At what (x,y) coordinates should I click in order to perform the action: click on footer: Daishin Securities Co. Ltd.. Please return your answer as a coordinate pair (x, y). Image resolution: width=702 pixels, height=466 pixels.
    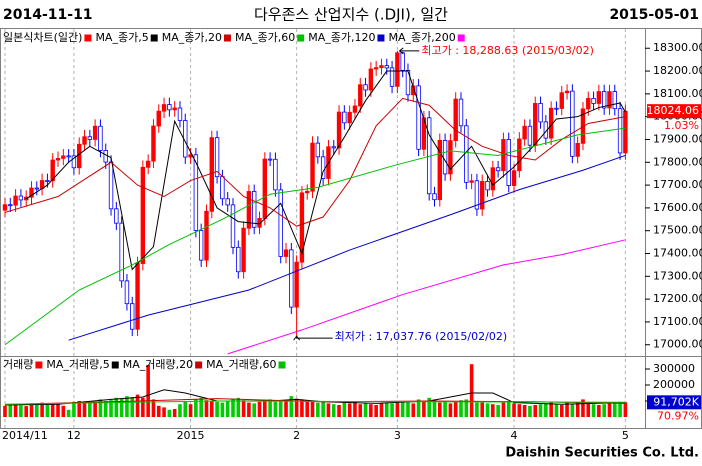
    Looking at the image, I should click on (602, 453).